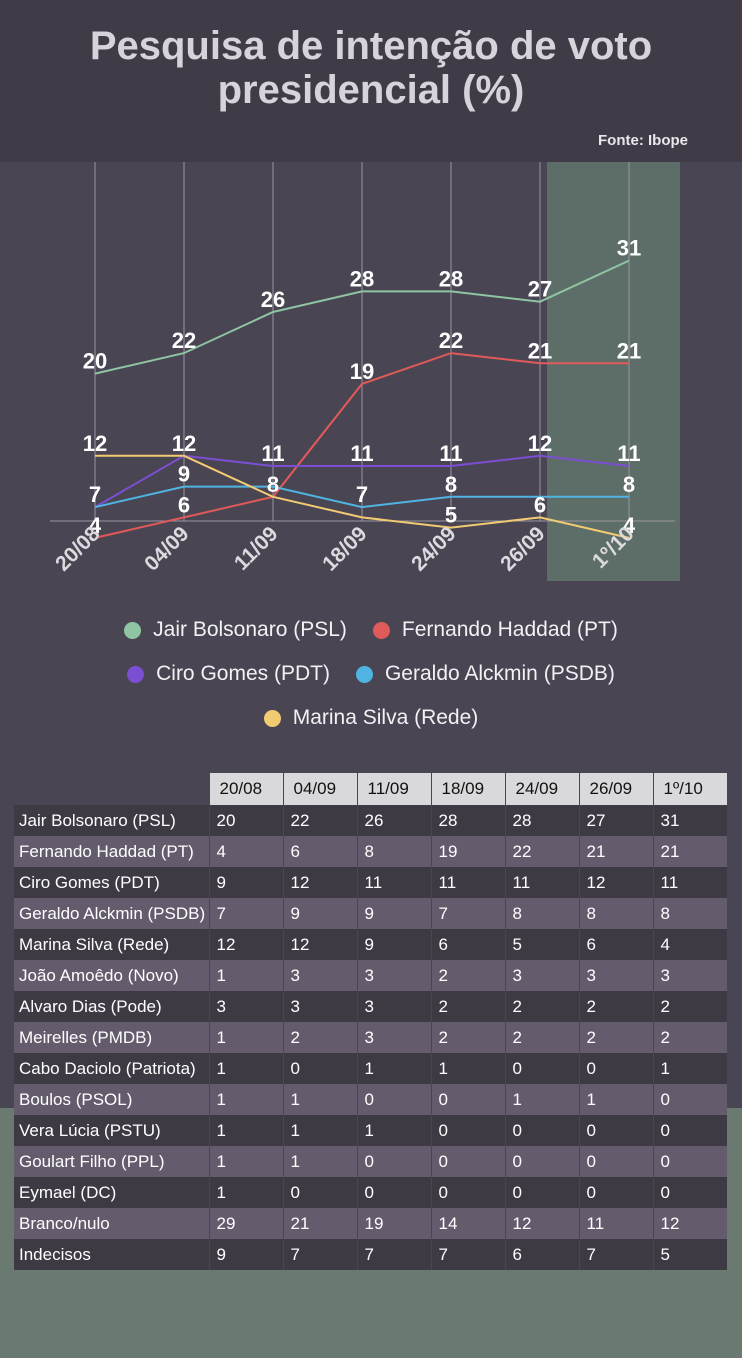  Describe the element at coordinates (273, 299) in the screenshot. I see `data-label-s0-p2: 26` at that location.